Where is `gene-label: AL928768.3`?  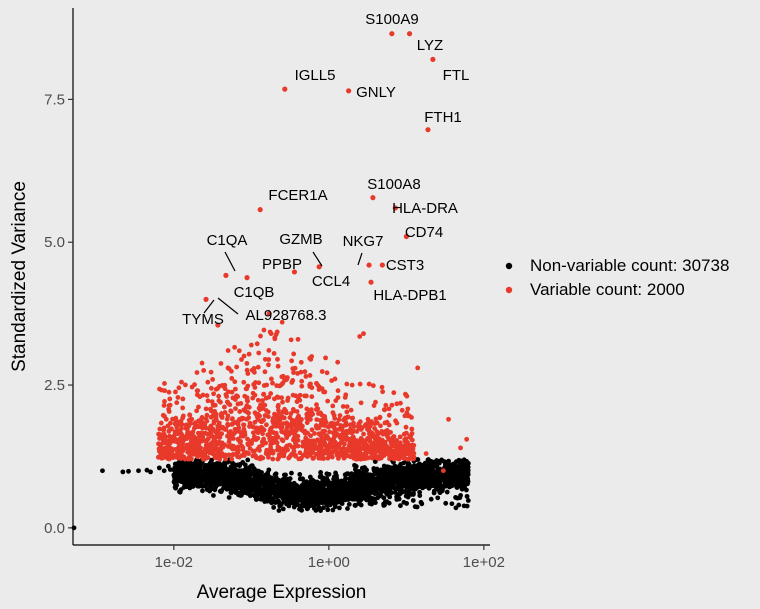
gene-label: AL928768.3 is located at coordinates (286, 315).